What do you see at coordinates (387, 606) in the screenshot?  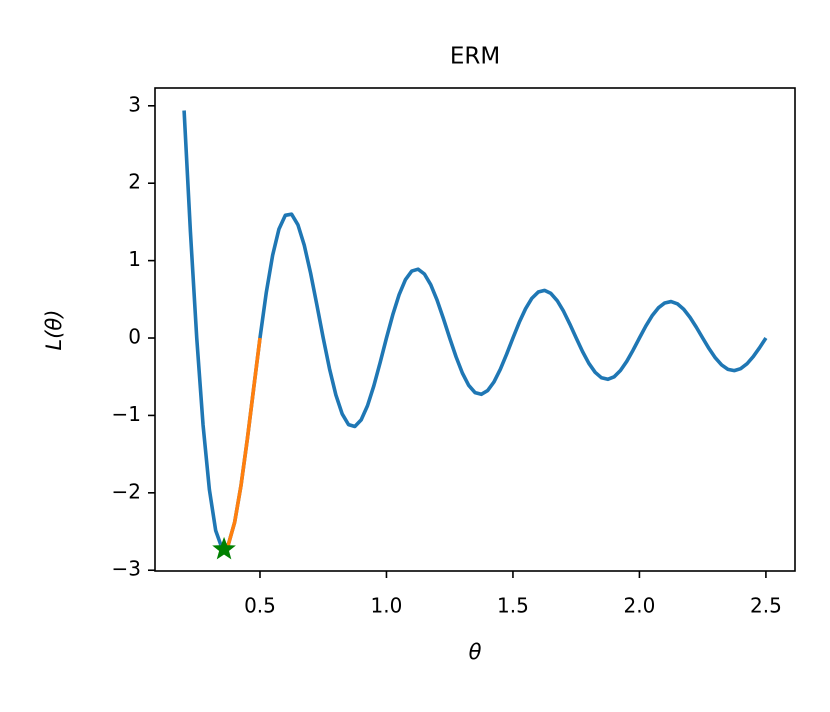 I see `x-tick-label: 1.0` at bounding box center [387, 606].